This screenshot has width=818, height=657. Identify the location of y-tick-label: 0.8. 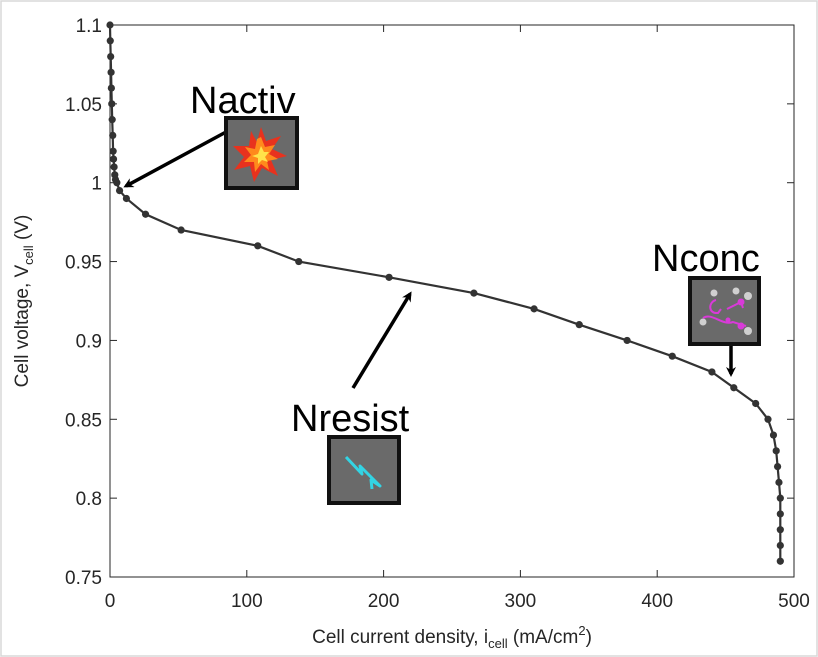
(89, 499).